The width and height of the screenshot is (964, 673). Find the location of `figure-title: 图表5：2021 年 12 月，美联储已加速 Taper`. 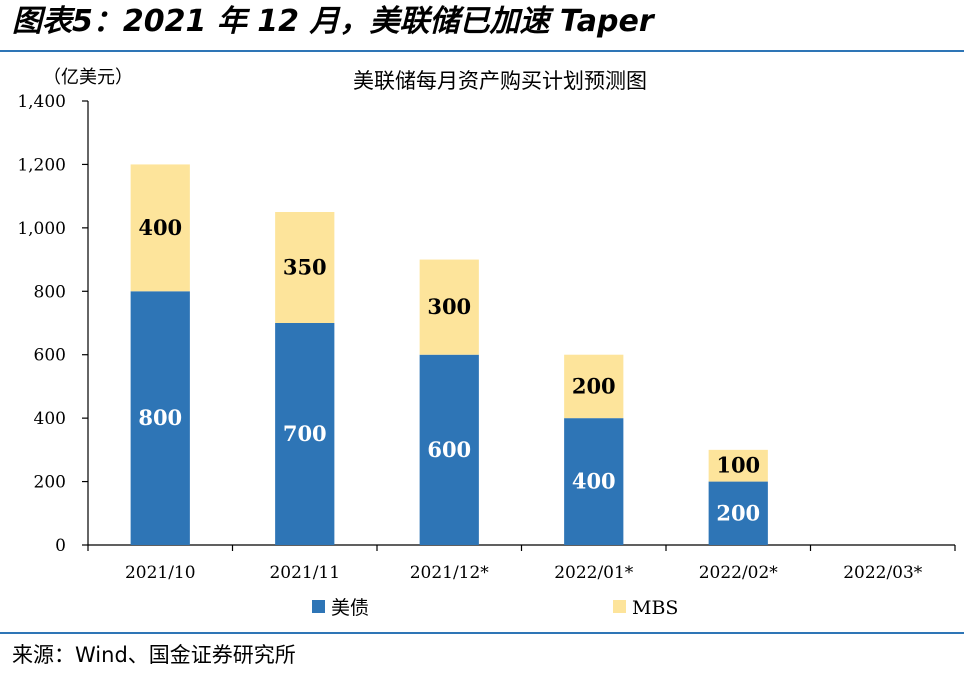

figure-title: 图表5：2021 年 12 月，美联储已加速 Taper is located at coordinates (333, 21).